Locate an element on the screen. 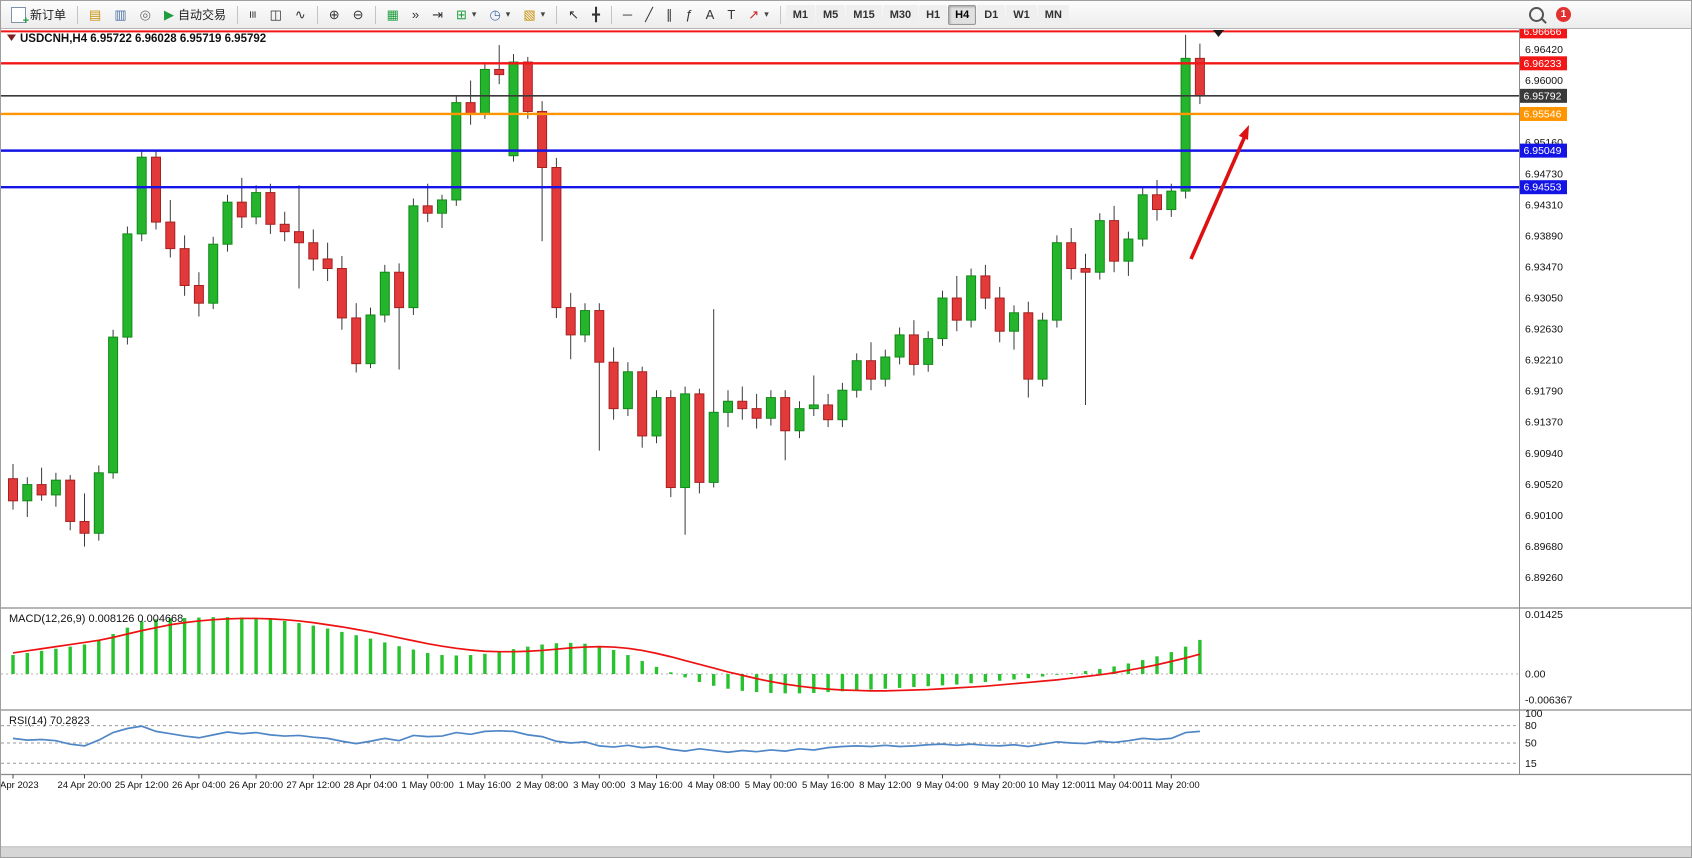 The image size is (1692, 858). time-axis-label: 25 Apr 12:00 is located at coordinates (142, 785).